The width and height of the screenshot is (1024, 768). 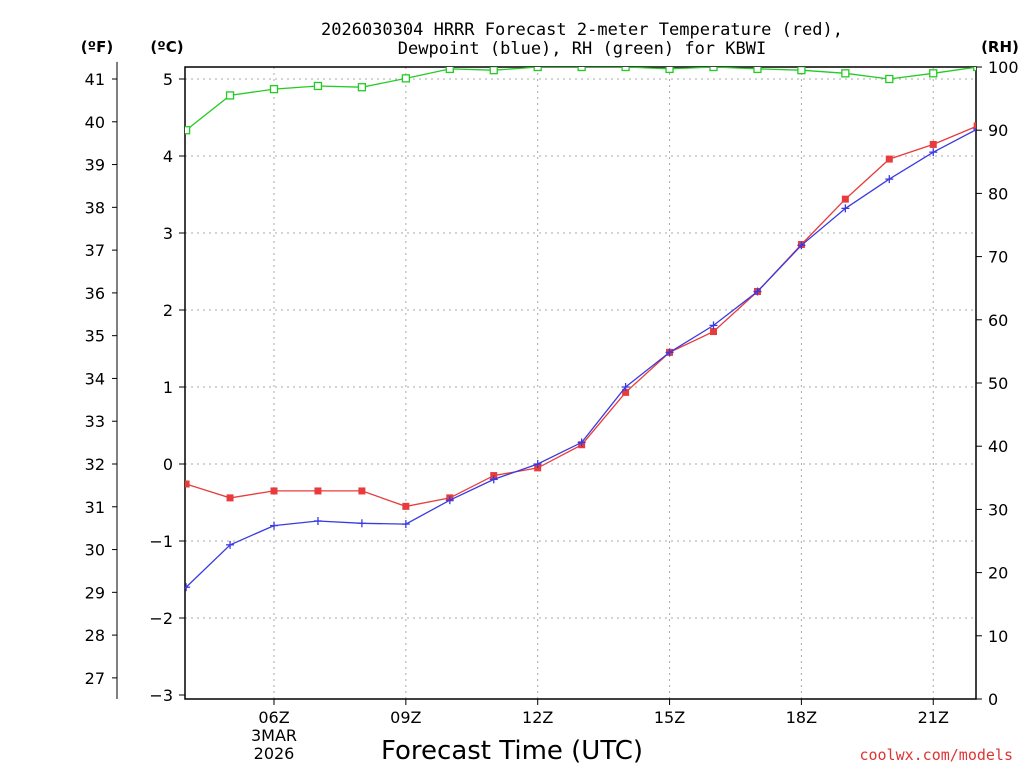 What do you see at coordinates (168, 310) in the screenshot?
I see `axis-c-tick-label: 2` at bounding box center [168, 310].